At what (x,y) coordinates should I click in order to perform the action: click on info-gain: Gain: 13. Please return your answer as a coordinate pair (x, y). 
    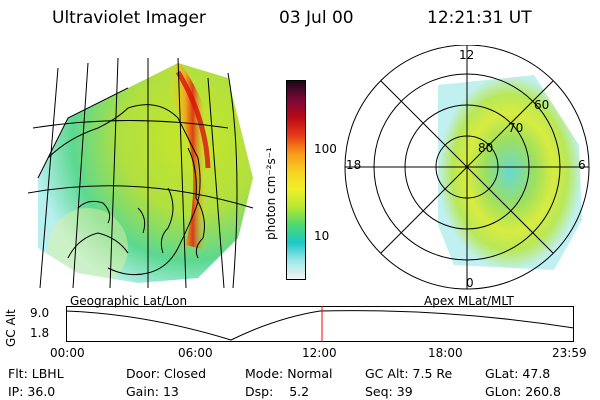
    Looking at the image, I should click on (152, 391).